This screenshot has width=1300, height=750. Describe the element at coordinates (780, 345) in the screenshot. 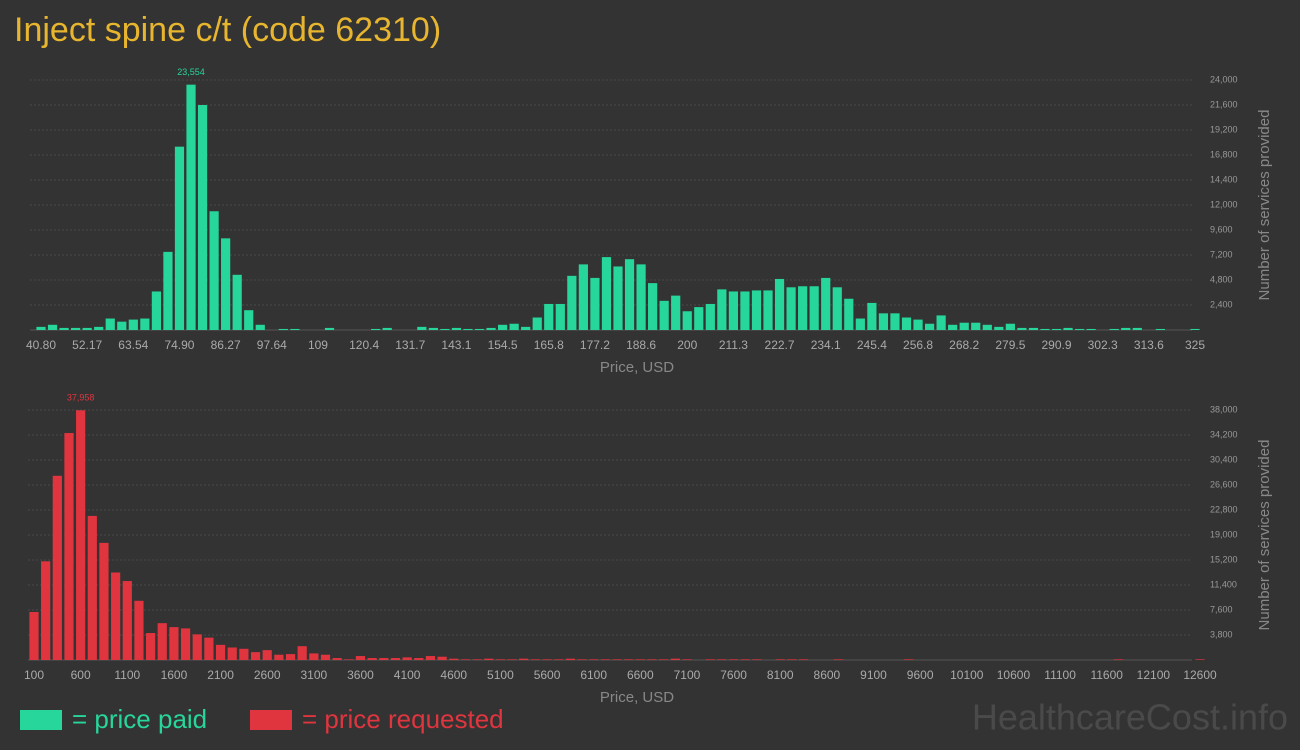

I see `x-tick-label: 222.7` at that location.